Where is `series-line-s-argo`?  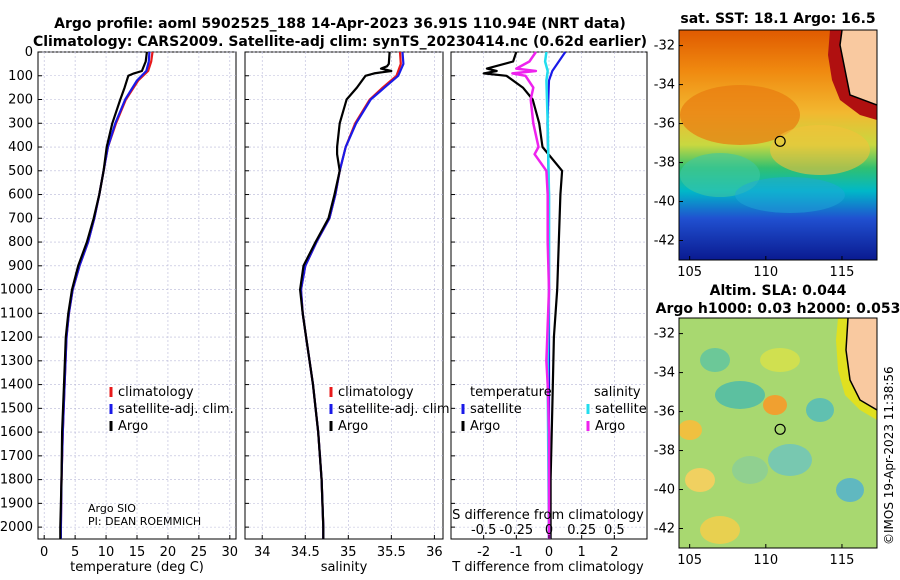
series-line-s-argo is located at coordinates (531, 295).